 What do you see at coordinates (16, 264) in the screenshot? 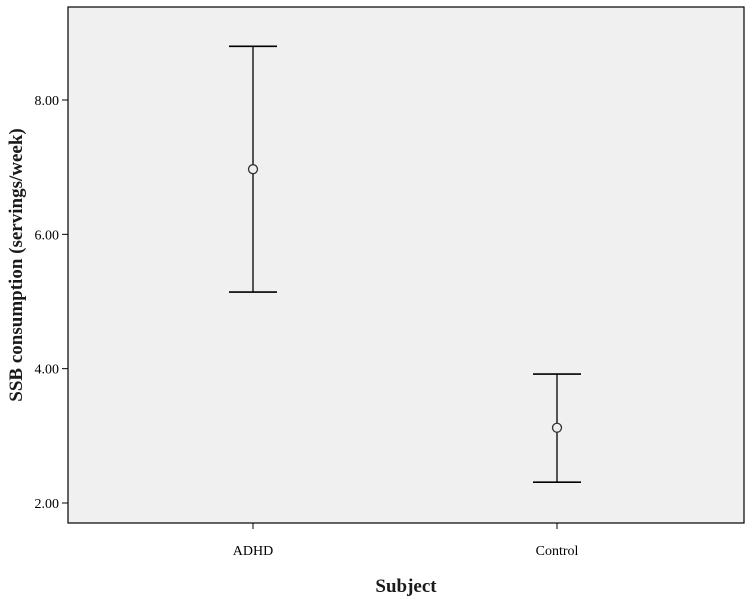
I see `y-axis-title: SSB consumption (servings/week)` at bounding box center [16, 264].